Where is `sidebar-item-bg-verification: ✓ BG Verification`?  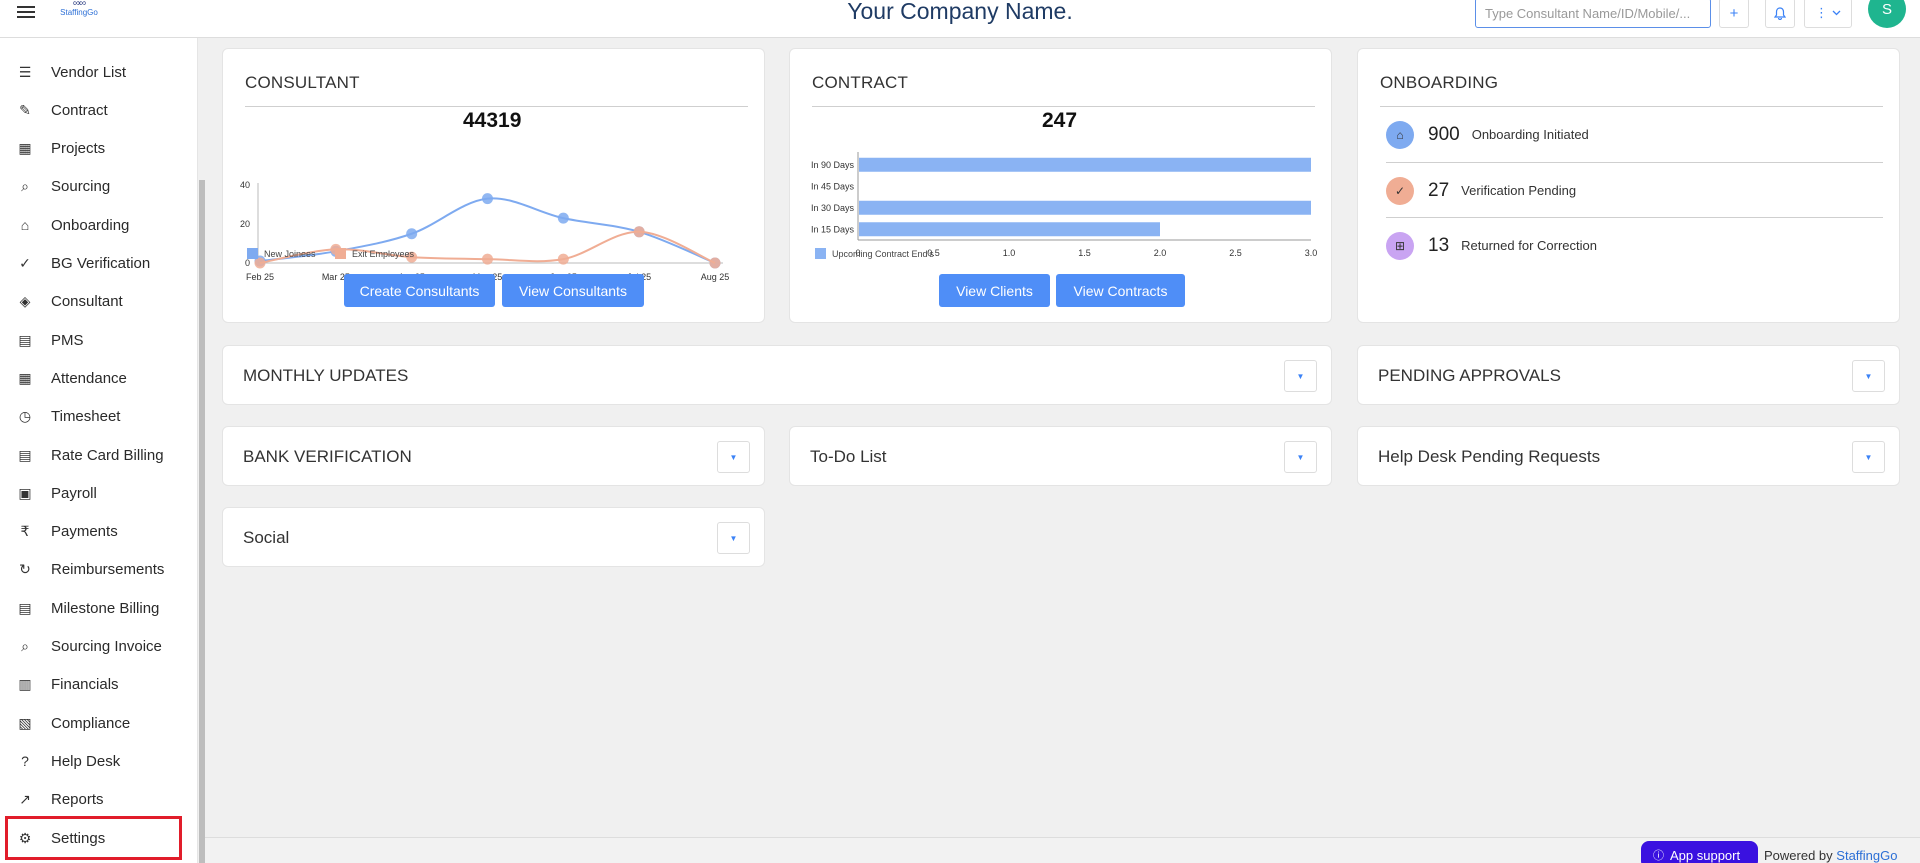 sidebar-item-bg-verification: ✓ BG Verification is located at coordinates (95, 264).